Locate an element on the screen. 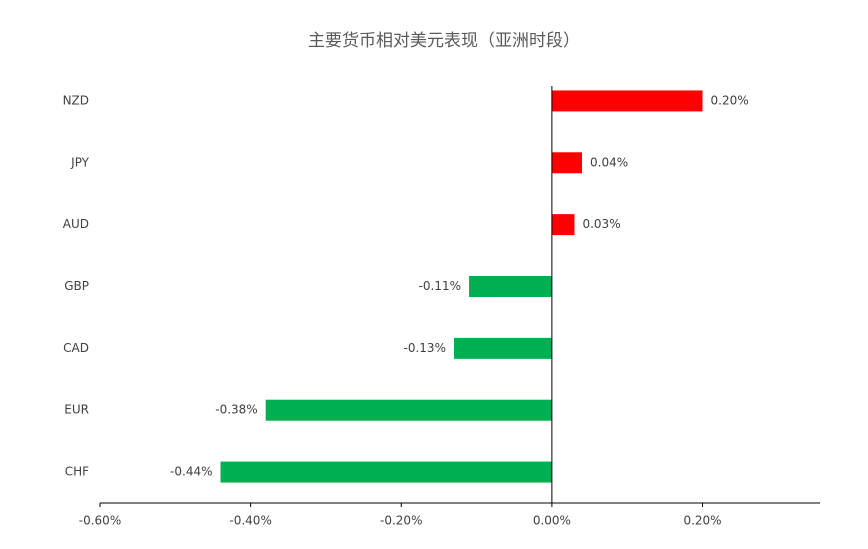 This screenshot has width=868, height=549. value-label: 0.04% is located at coordinates (609, 162).